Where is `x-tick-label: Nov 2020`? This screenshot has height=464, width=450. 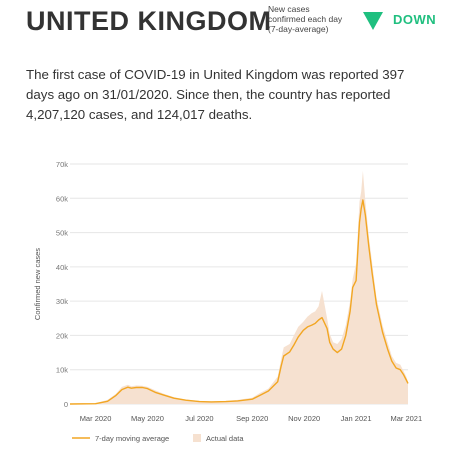
x-tick-label: Nov 2020 is located at coordinates (304, 418).